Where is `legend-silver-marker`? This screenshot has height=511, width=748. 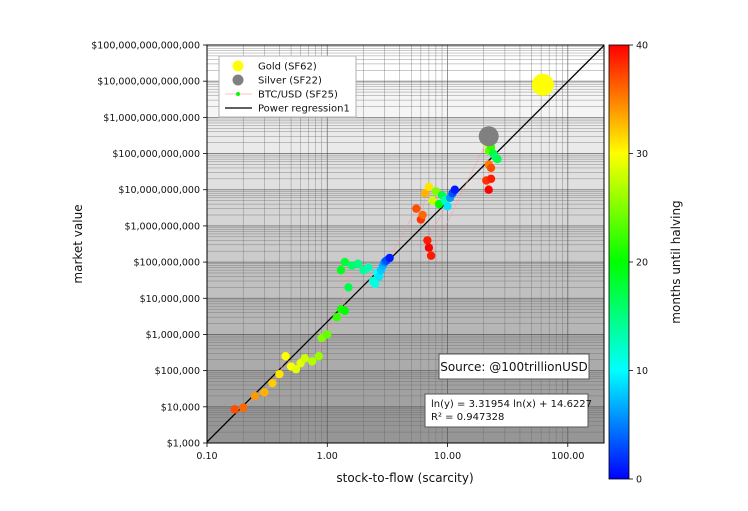
legend-silver-marker is located at coordinates (238, 80).